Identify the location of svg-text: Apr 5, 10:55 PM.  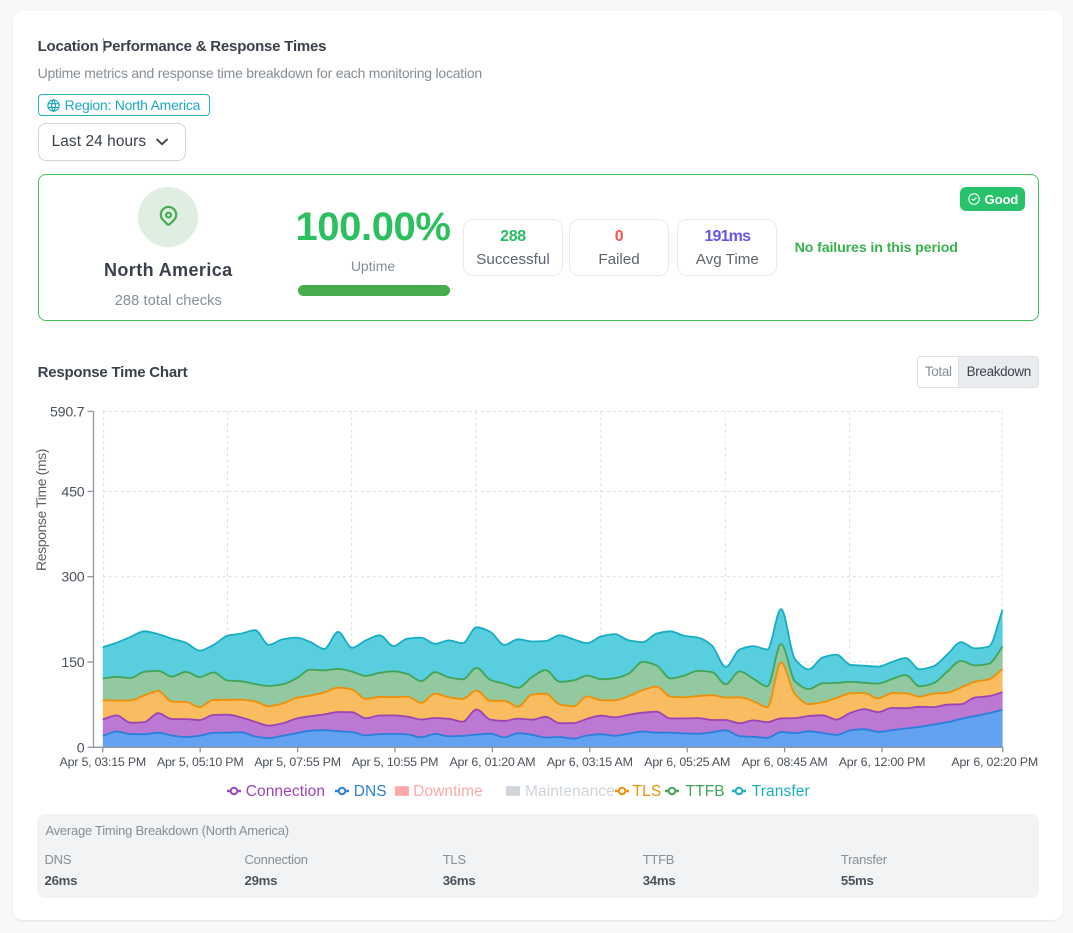
(395, 762).